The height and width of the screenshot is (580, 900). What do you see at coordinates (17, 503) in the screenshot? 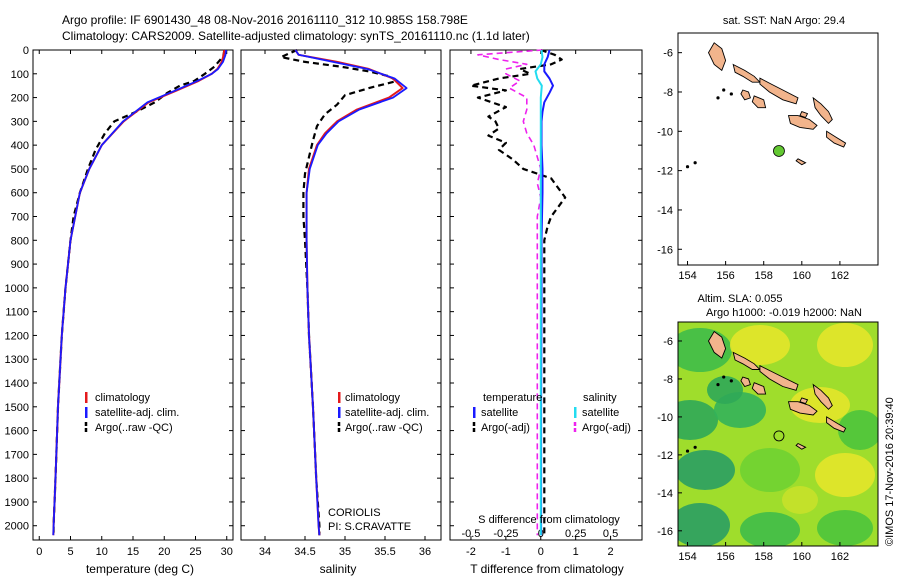
I see `depth-tick-label: 1900` at bounding box center [17, 503].